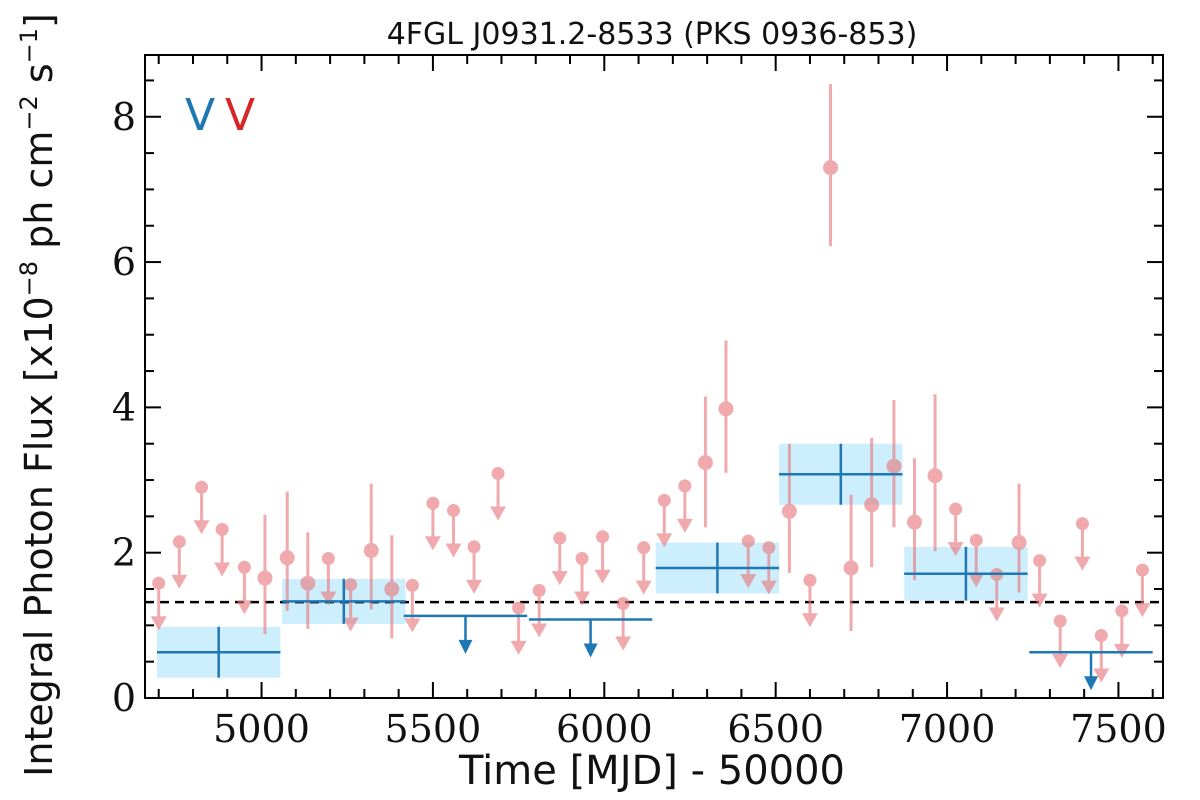 The image size is (1200, 800). I want to click on x-tick-label: 6000, so click(604, 729).